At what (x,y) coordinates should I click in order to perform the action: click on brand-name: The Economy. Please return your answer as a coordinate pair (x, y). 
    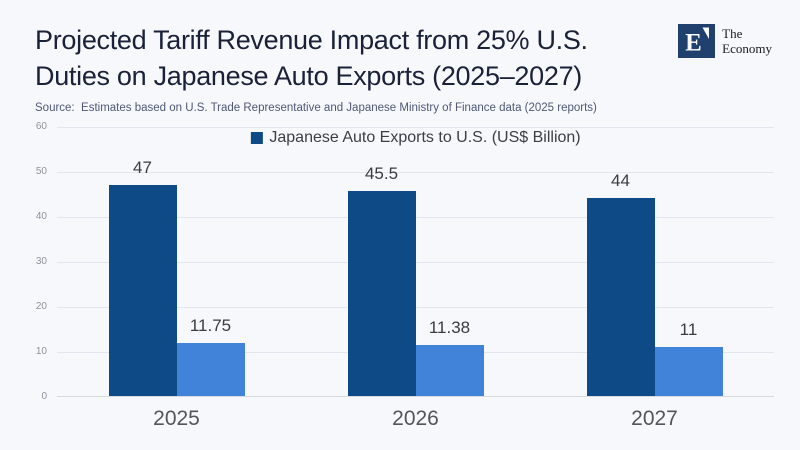
    Looking at the image, I should click on (747, 40).